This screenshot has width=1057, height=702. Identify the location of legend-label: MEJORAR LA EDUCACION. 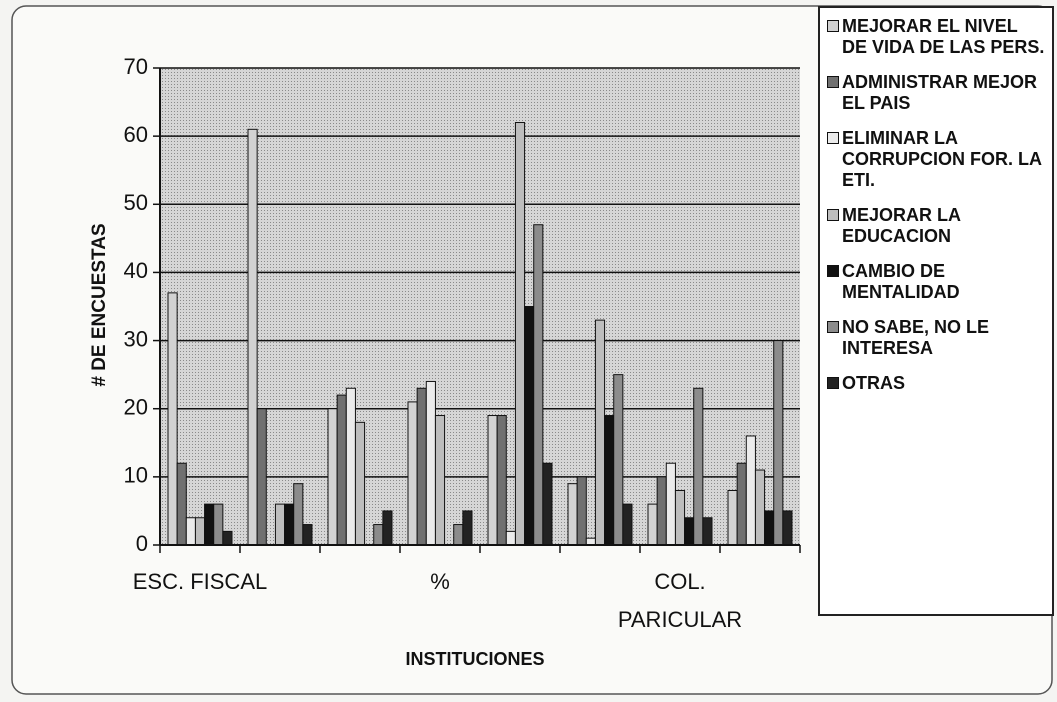
(901, 225).